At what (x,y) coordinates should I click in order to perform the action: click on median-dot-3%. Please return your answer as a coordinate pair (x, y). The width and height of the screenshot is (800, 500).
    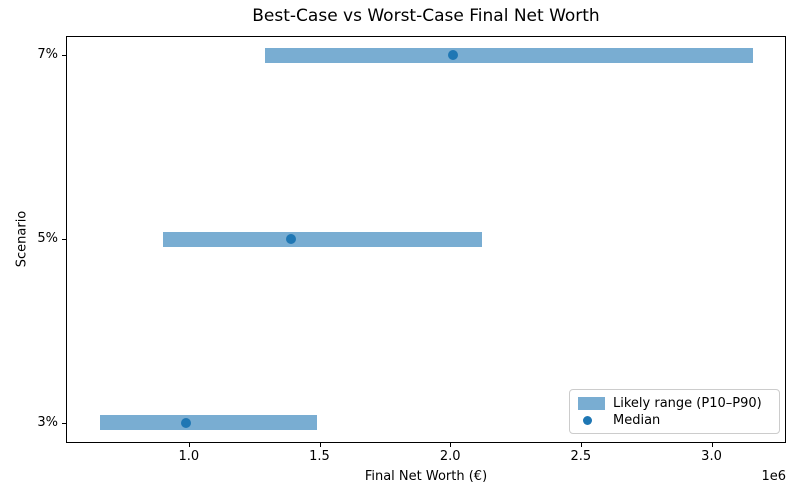
    Looking at the image, I should click on (186, 422).